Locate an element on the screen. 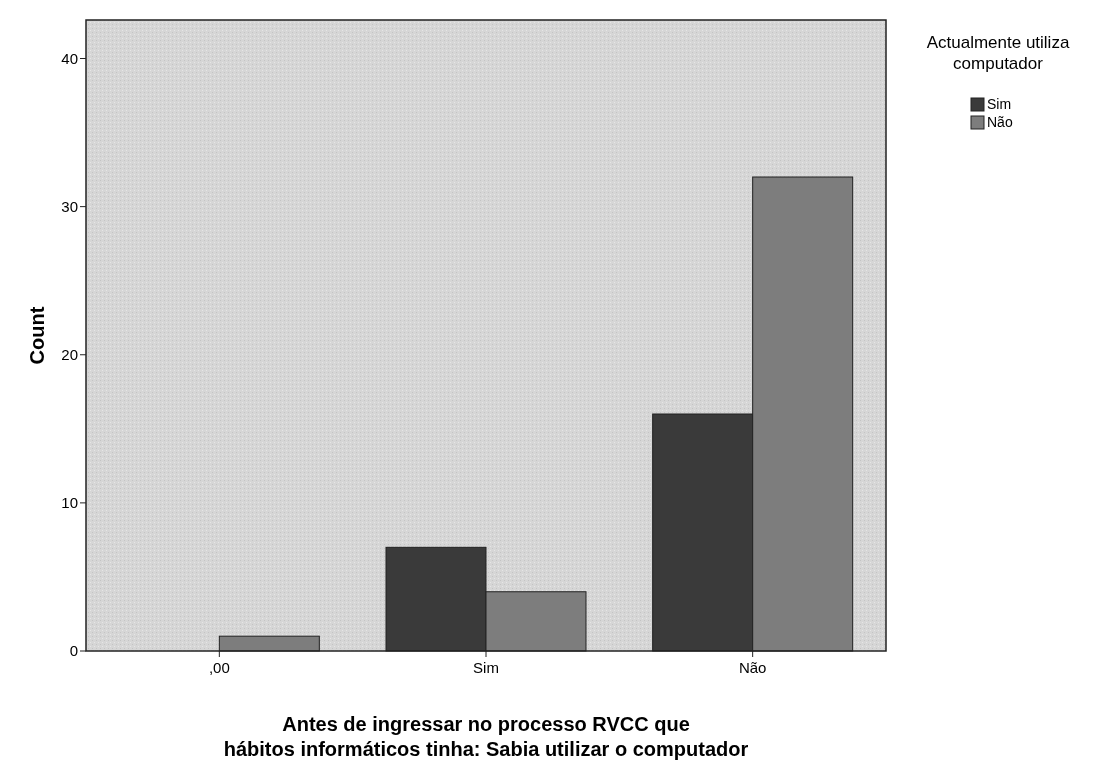 The image size is (1110, 764). y-axis-title: Count is located at coordinates (37, 335).